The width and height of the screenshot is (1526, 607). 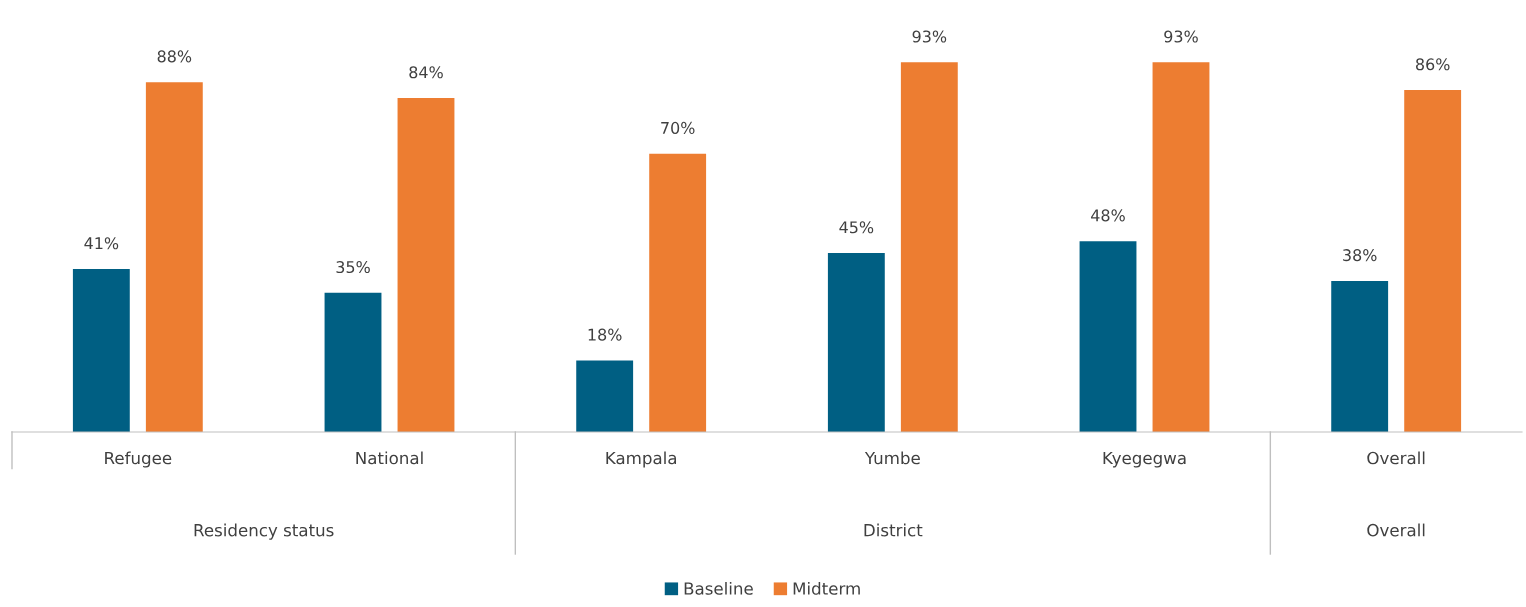 What do you see at coordinates (1108, 215) in the screenshot?
I see `data-label: 48%` at bounding box center [1108, 215].